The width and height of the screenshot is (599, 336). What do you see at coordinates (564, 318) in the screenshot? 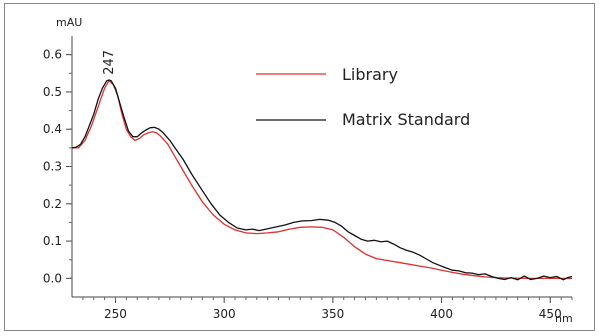
I see `x-axis-label: nm` at bounding box center [564, 318].